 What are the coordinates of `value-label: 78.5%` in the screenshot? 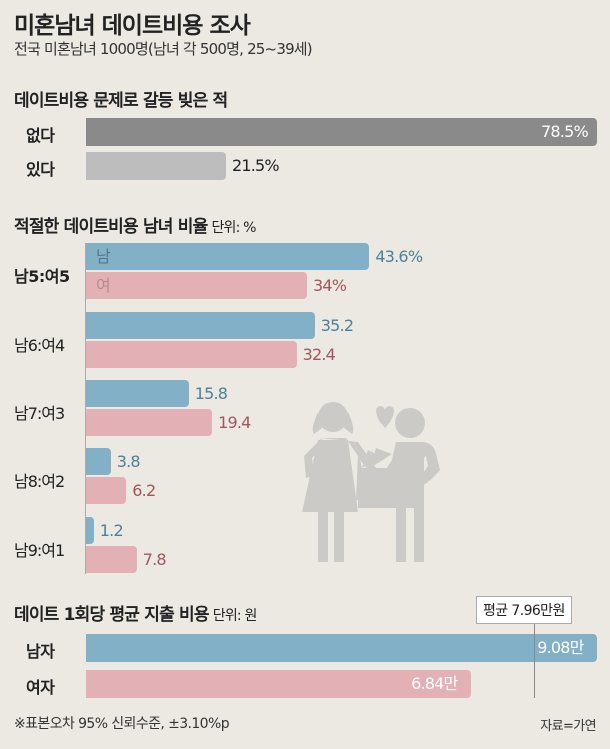 It's located at (565, 131).